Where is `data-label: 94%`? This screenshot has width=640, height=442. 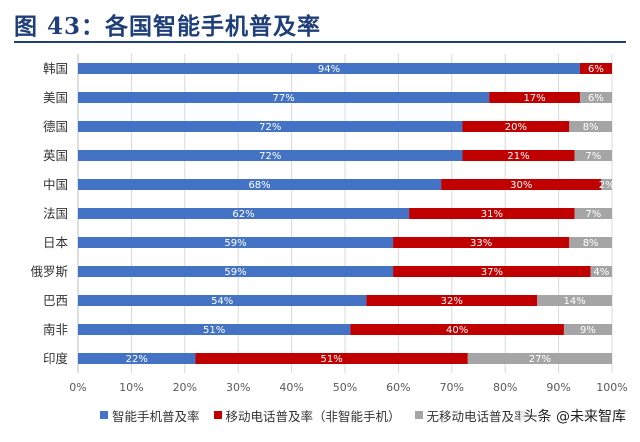 data-label: 94% is located at coordinates (329, 69).